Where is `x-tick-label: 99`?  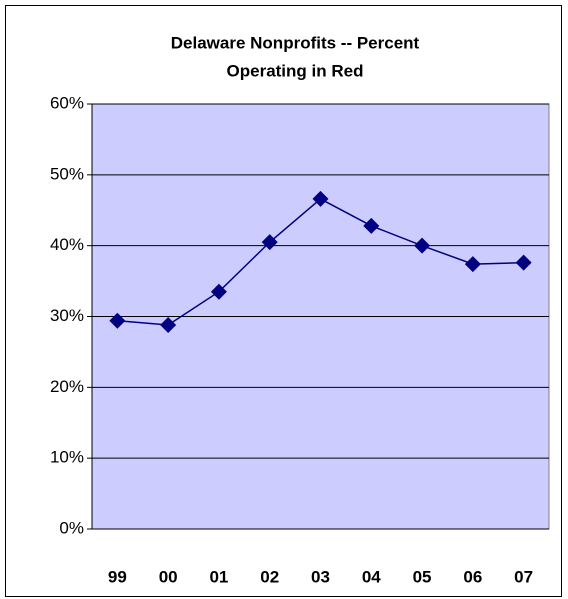
x-tick-label: 99 is located at coordinates (117, 576).